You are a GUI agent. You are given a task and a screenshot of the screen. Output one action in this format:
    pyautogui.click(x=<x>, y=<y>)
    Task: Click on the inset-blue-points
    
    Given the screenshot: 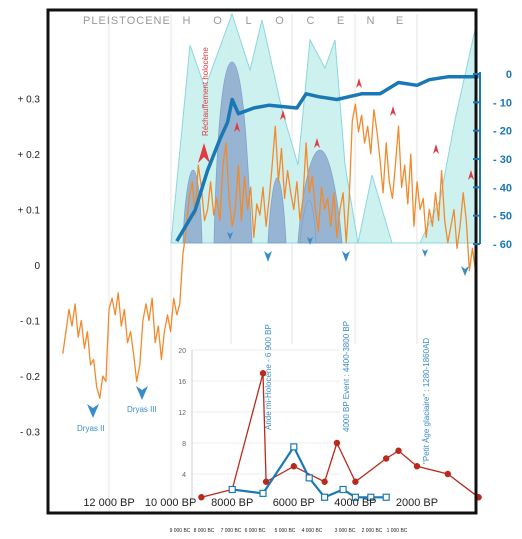 What is the action you would take?
    pyautogui.click(x=309, y=472)
    